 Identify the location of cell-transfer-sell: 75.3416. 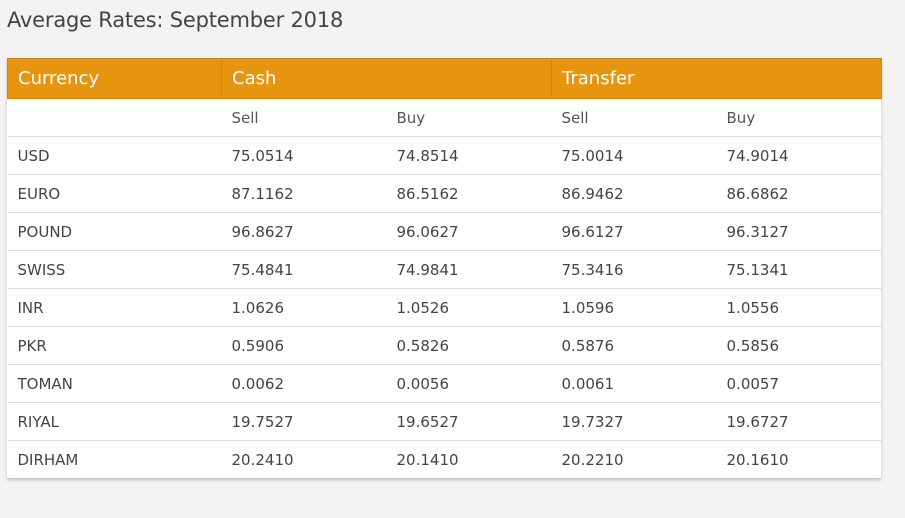
(634, 269).